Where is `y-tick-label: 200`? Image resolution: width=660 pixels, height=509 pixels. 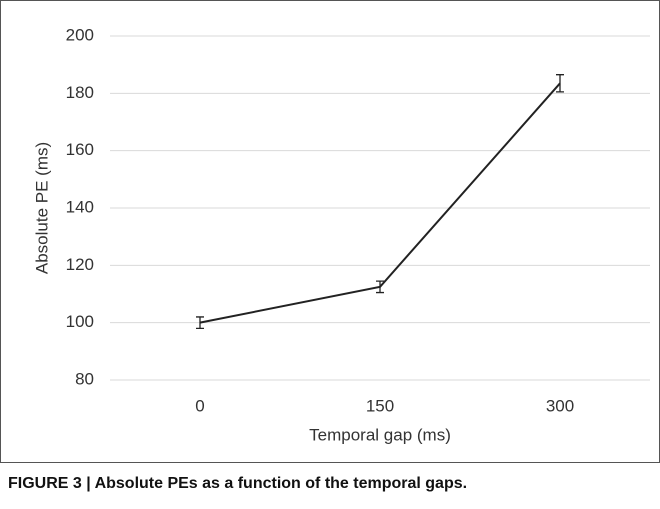
y-tick-label: 200 is located at coordinates (80, 34).